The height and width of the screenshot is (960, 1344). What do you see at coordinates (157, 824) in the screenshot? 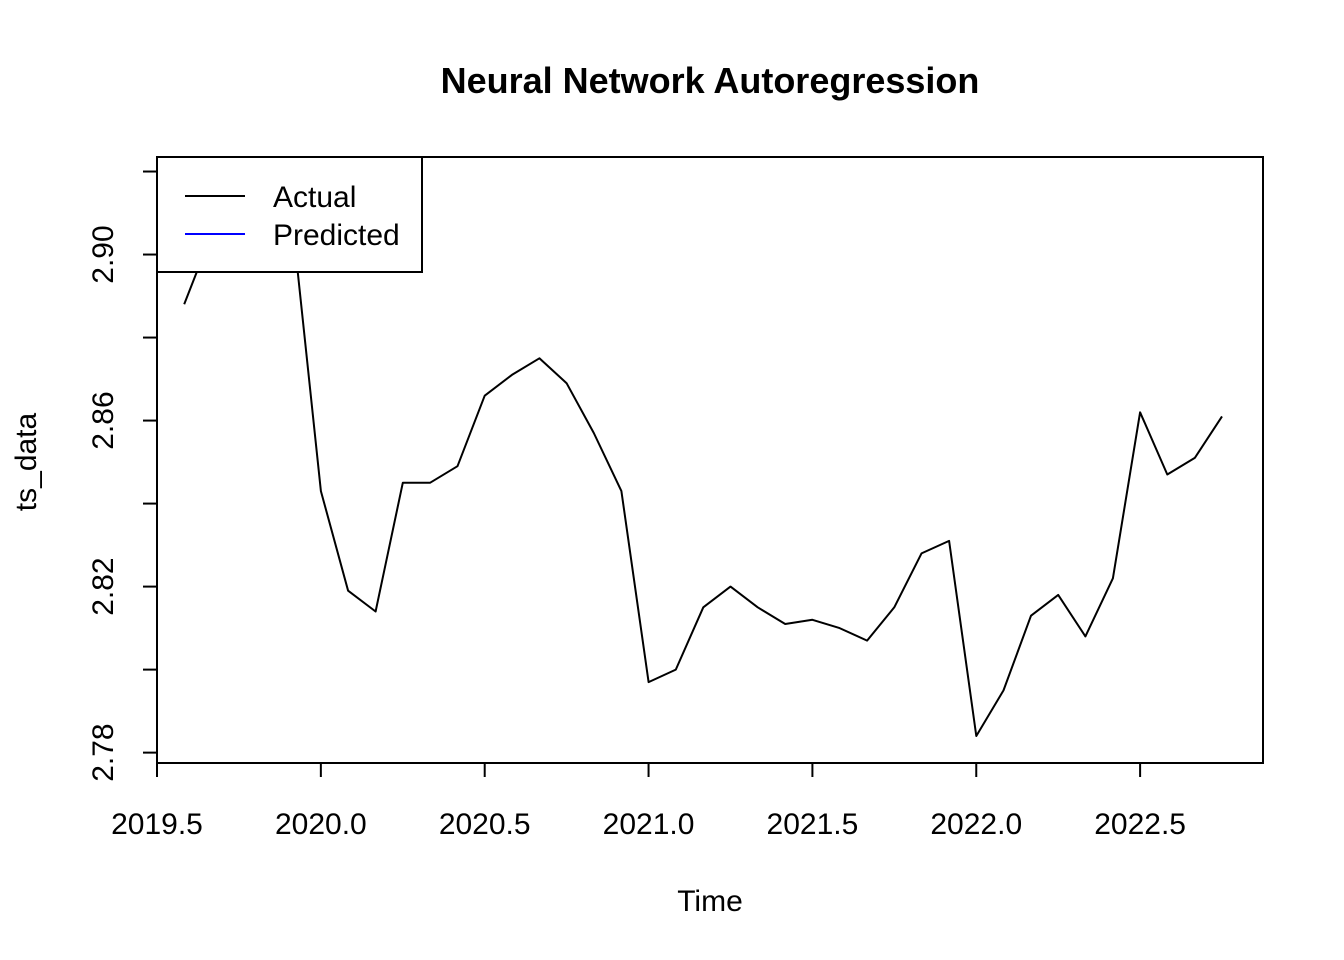
I see `x-tick-label: 2019.5` at bounding box center [157, 824].